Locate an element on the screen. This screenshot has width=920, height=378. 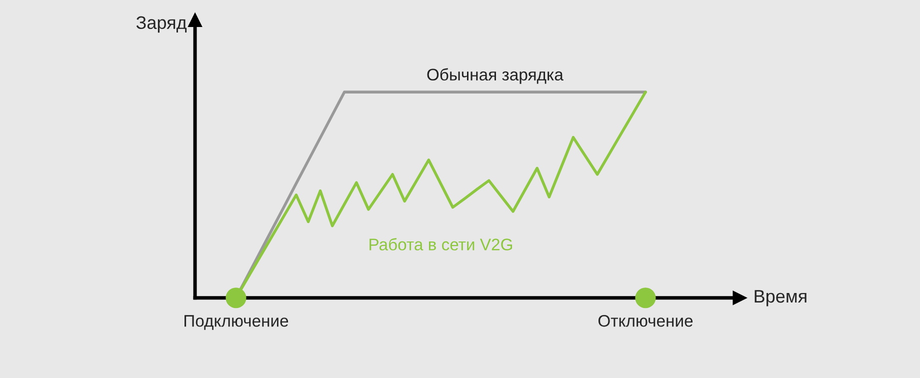
x-tick-label: Отключение is located at coordinates (645, 320).